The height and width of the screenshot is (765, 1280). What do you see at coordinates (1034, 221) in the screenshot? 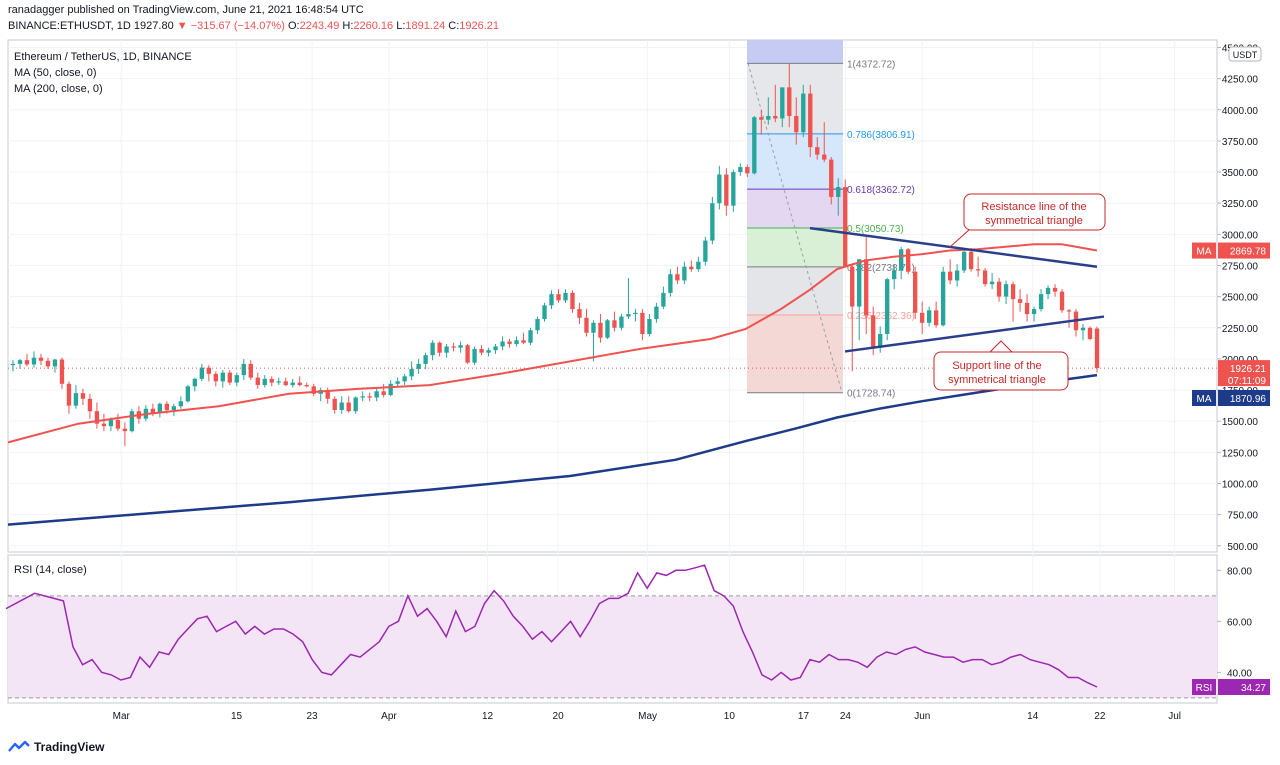
I see `resistance-callout-text-2: symmetrical triangle` at bounding box center [1034, 221].